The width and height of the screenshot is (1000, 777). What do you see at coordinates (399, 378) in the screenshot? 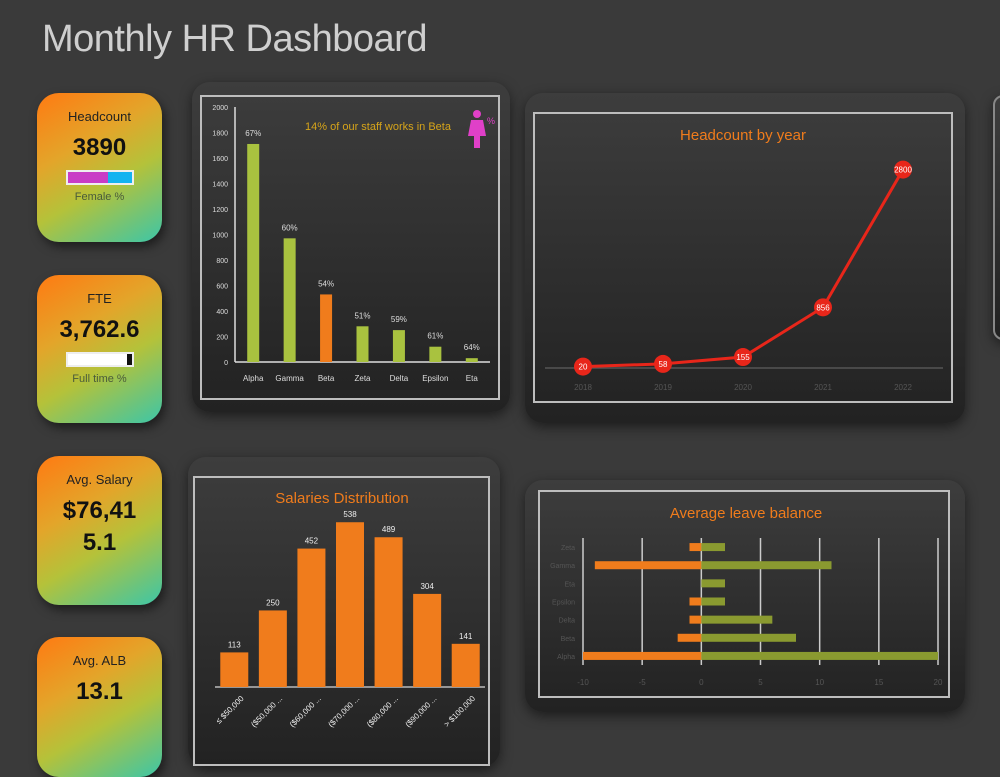
I see `x-tick-label: Delta` at bounding box center [399, 378].